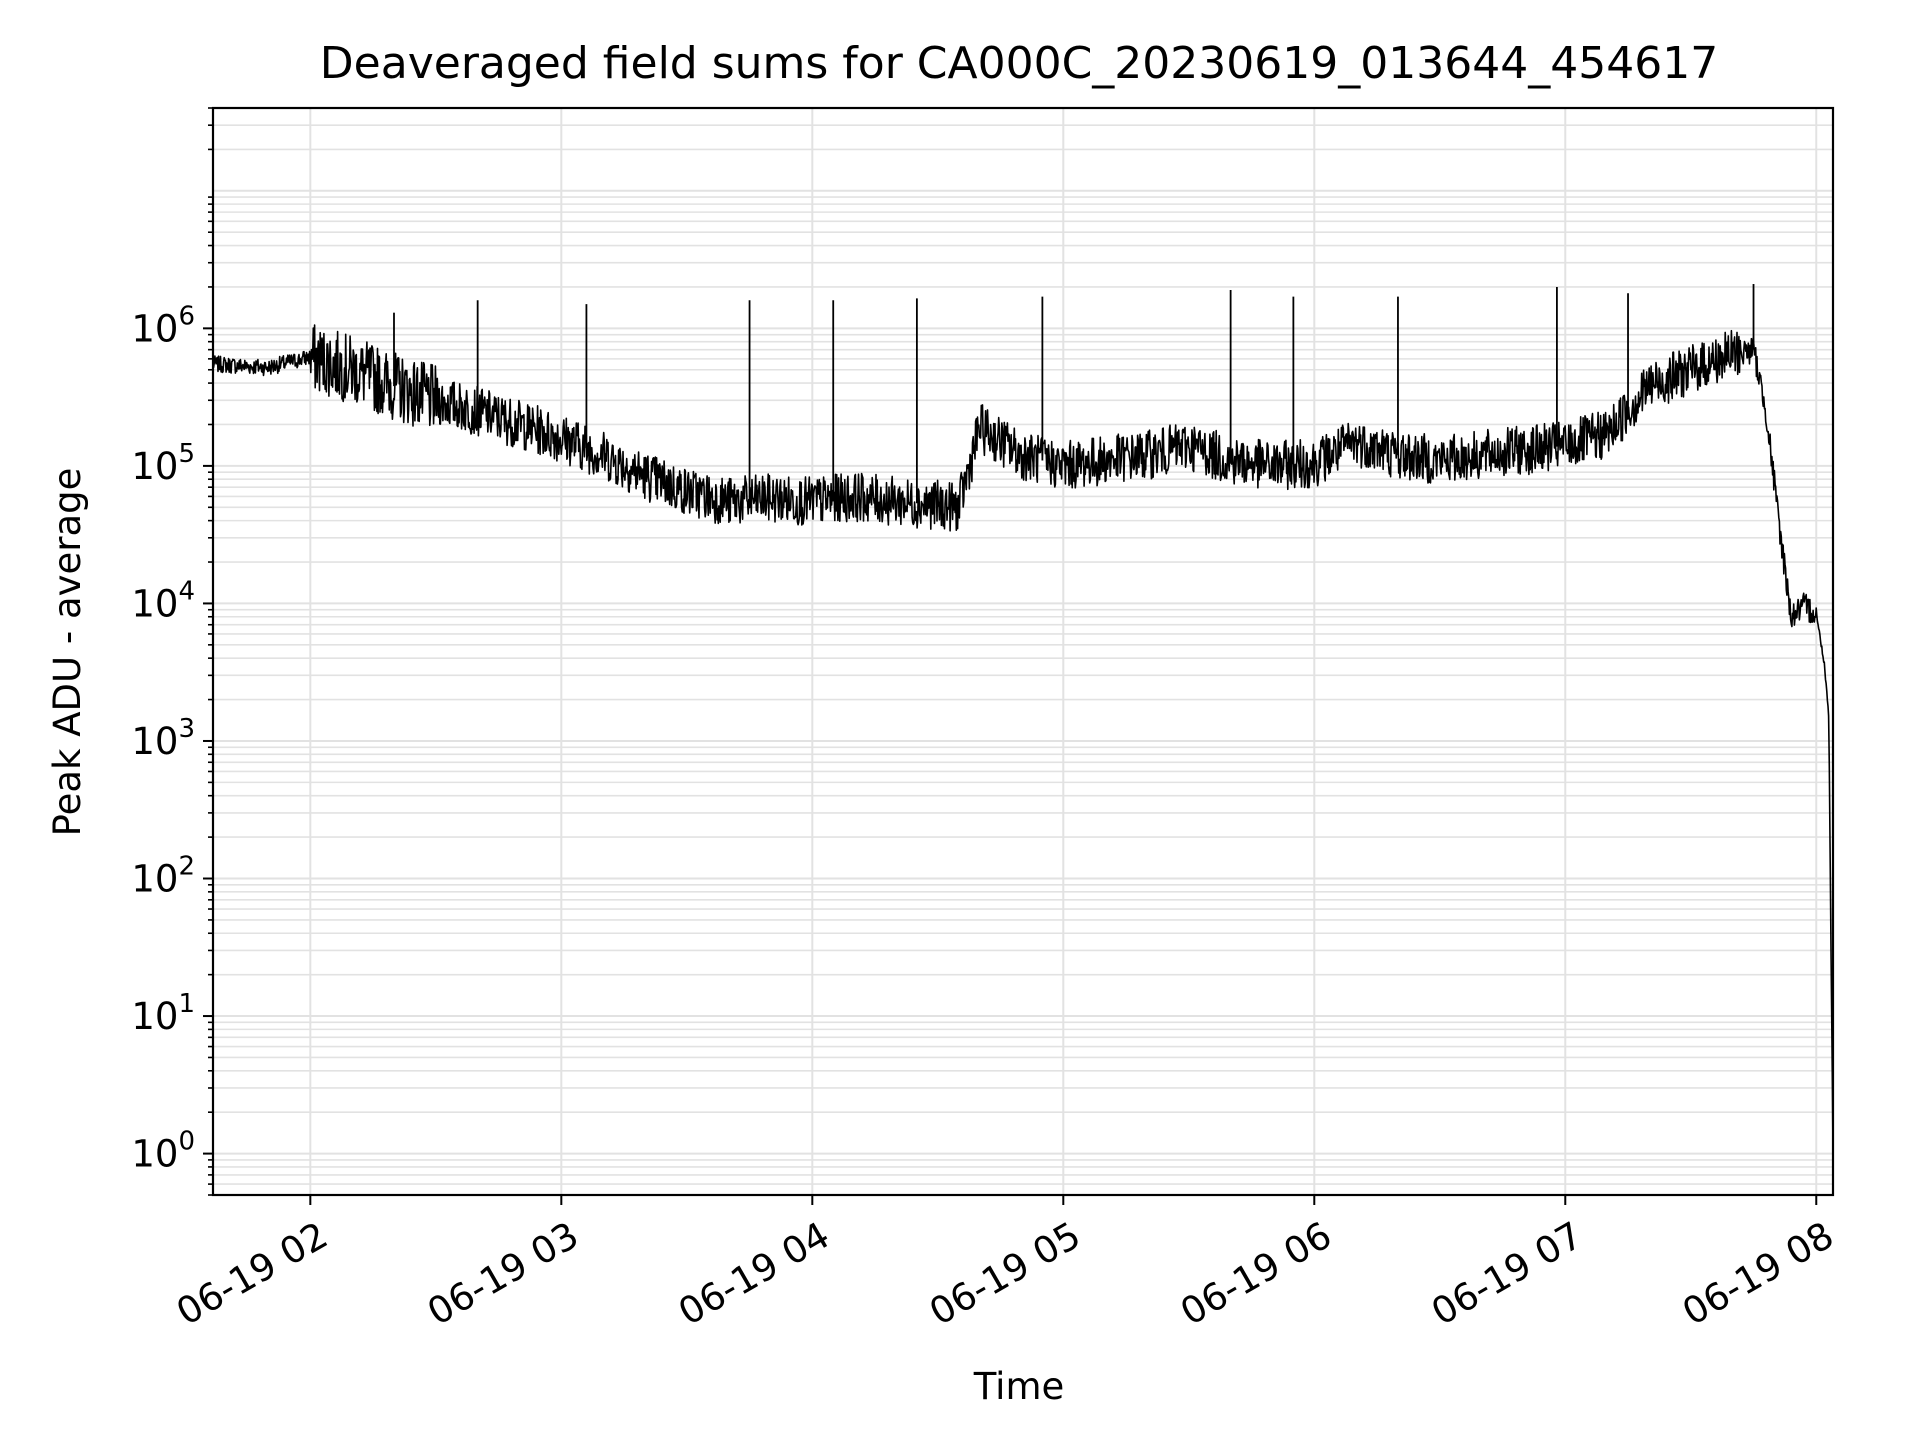 This screenshot has width=1920, height=1440. I want to click on y-tick-label: 10³, so click(163, 738).